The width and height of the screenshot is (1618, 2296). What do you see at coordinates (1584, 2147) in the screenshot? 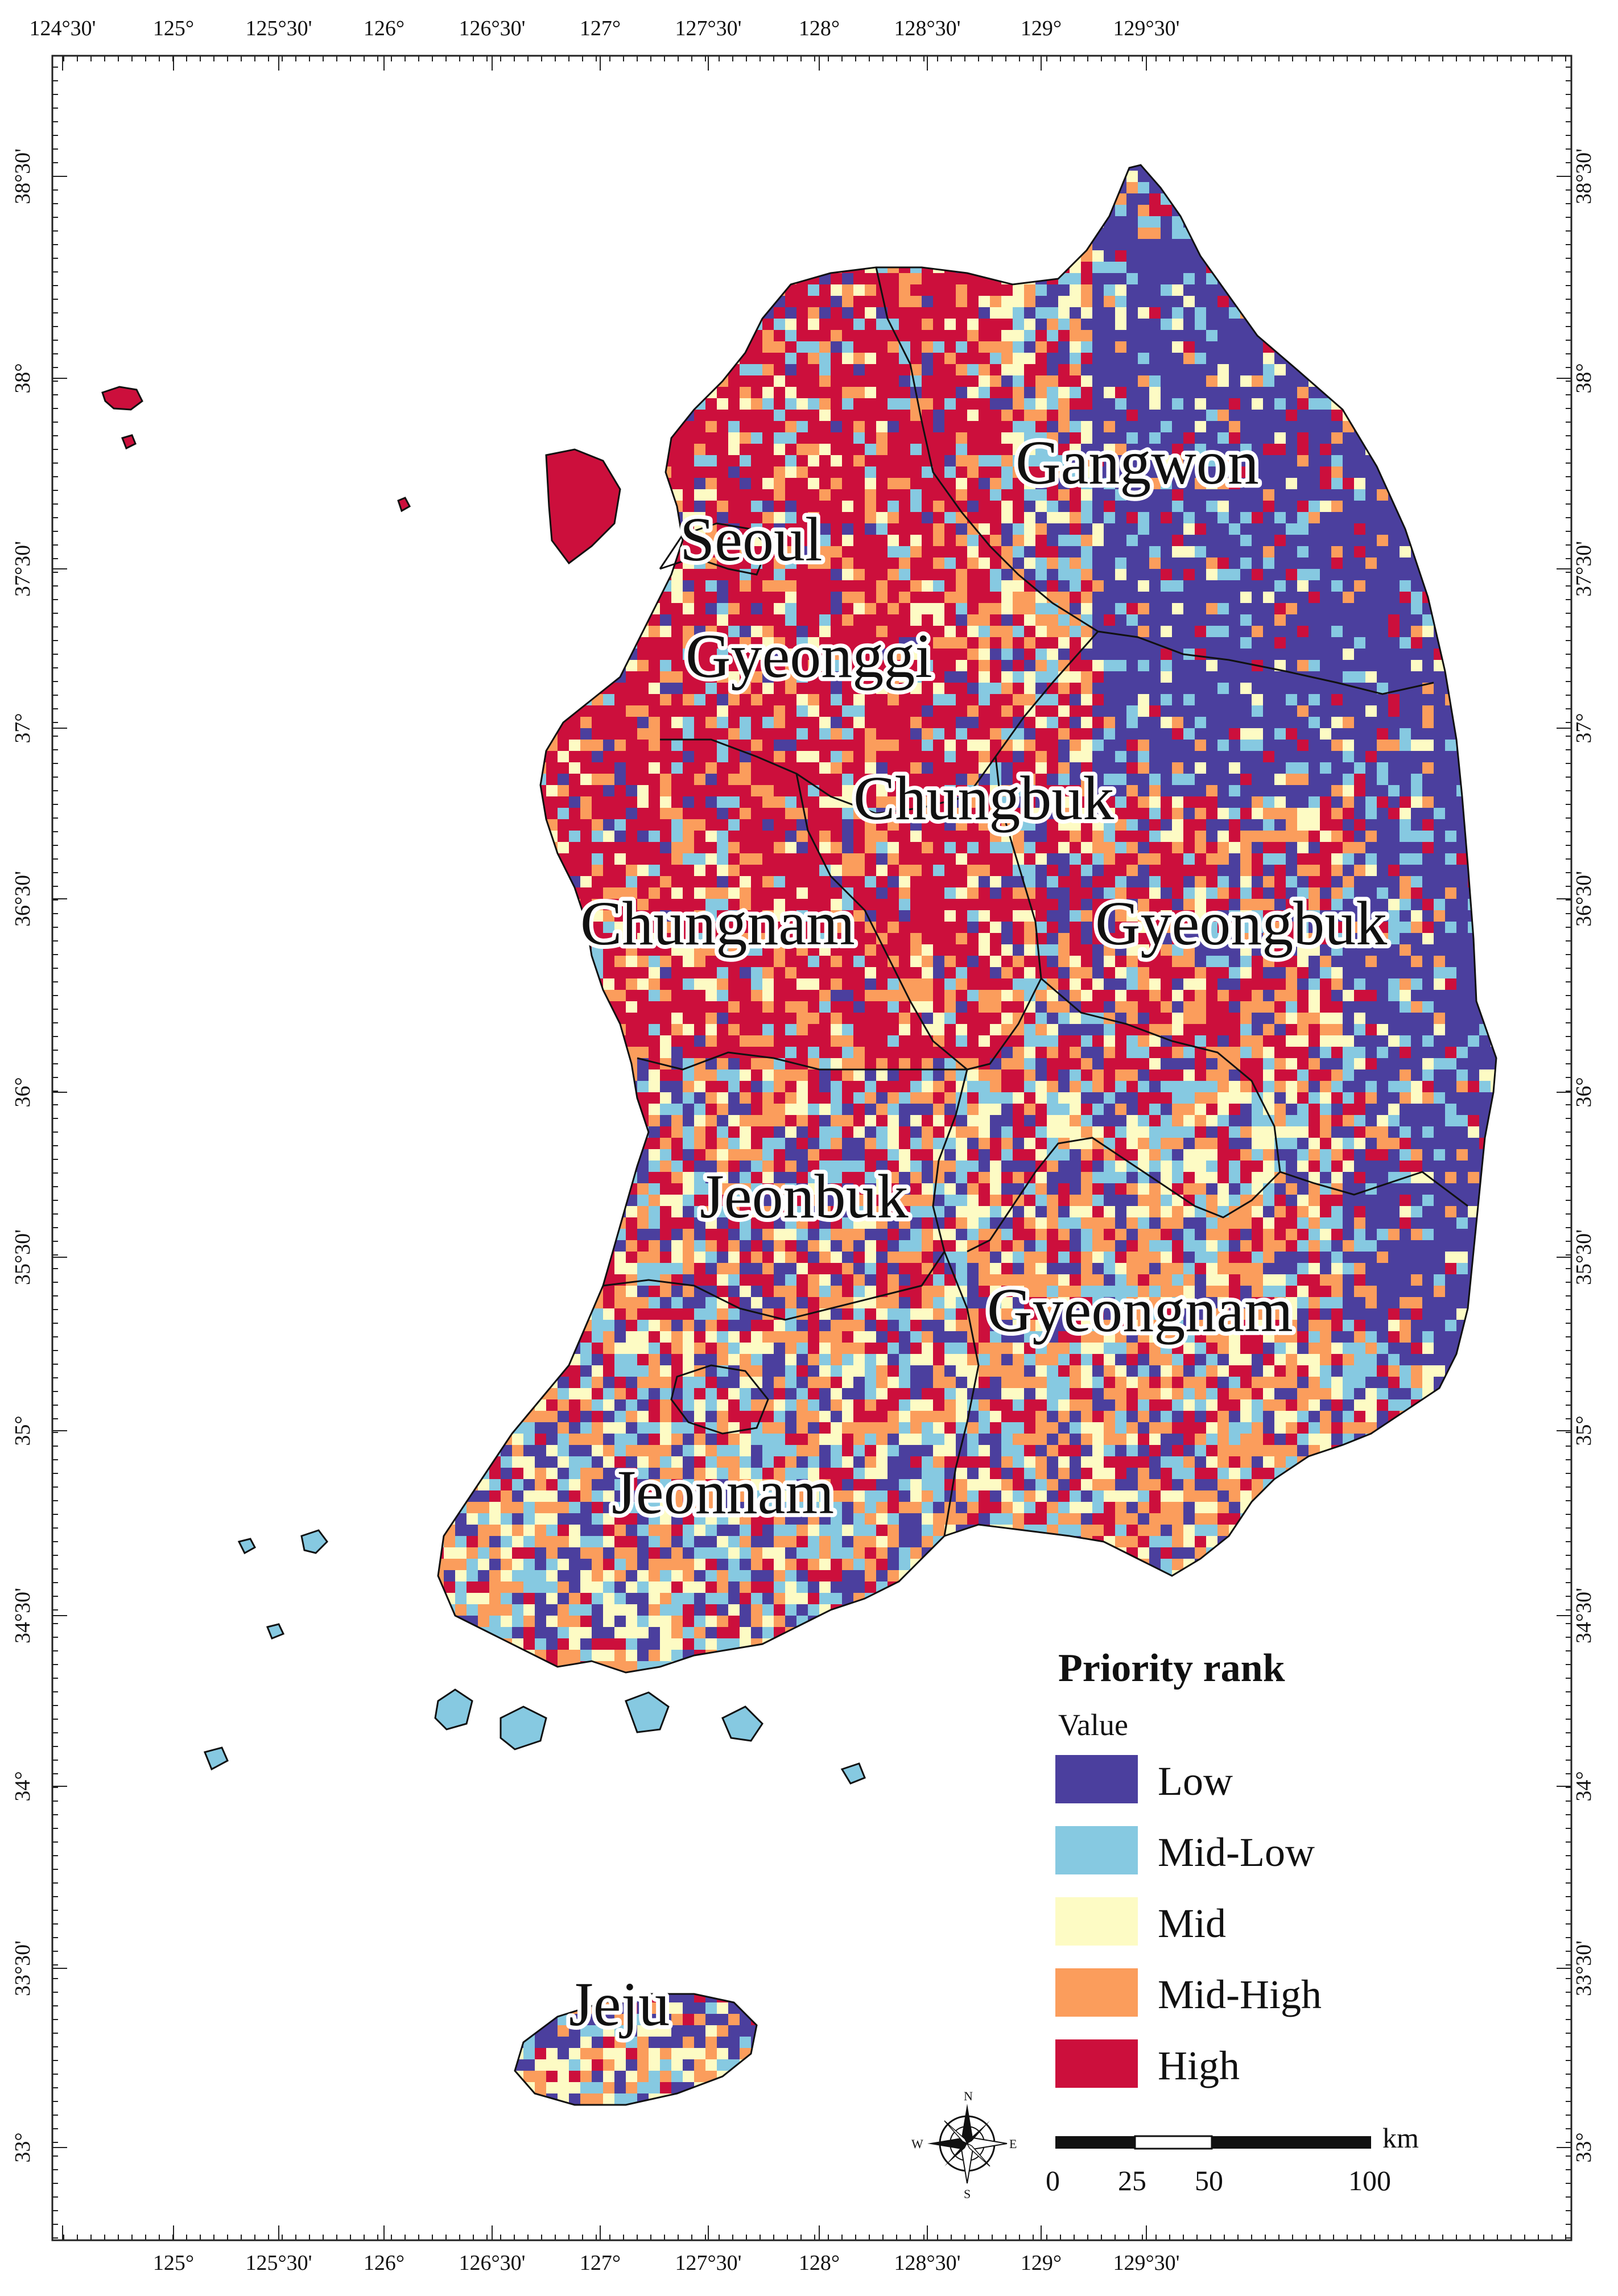
I see `lat-label-right-11: 33°` at bounding box center [1584, 2147].